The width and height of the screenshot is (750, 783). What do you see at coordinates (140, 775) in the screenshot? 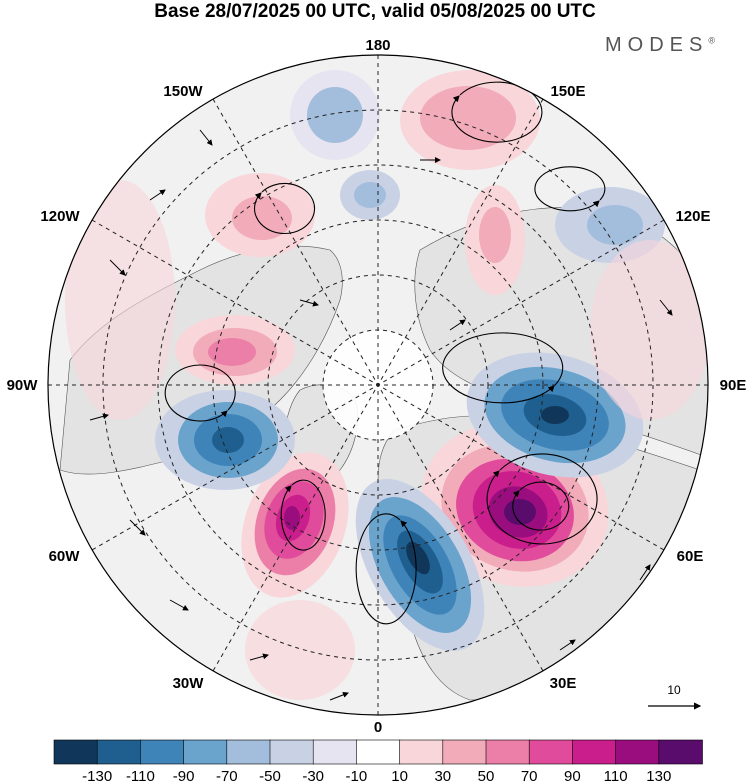
I see `colorbar-tick-label: -110` at bounding box center [140, 775].